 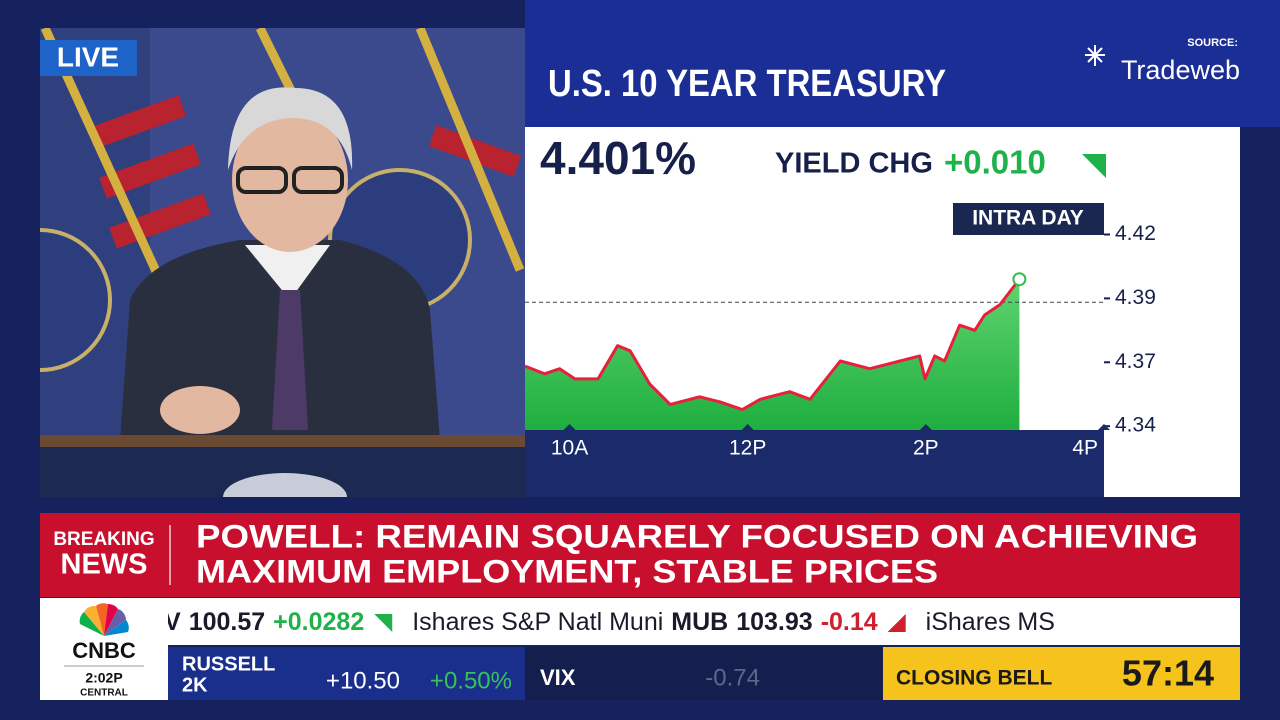 What do you see at coordinates (747, 84) in the screenshot?
I see `chart-title: U.S. 10 YEAR TREASURY` at bounding box center [747, 84].